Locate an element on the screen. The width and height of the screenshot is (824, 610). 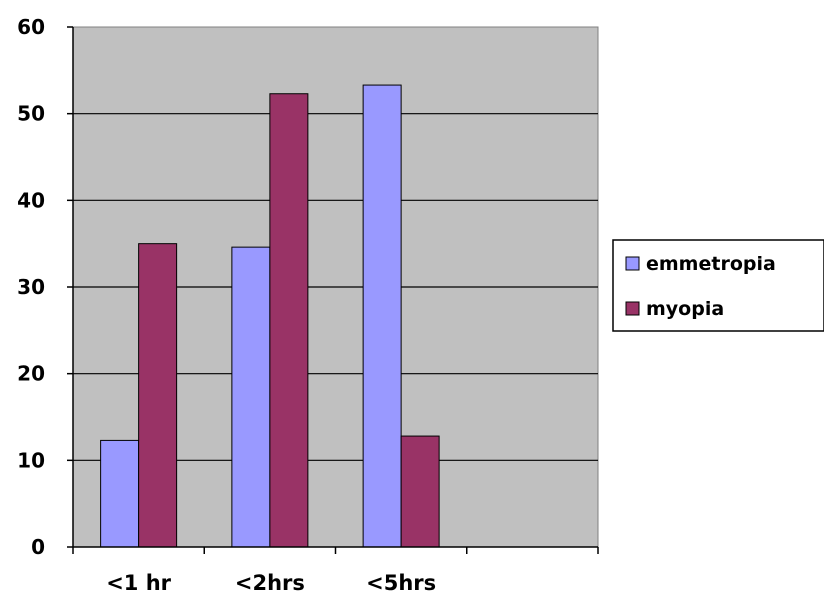
legend-box is located at coordinates (718, 285).